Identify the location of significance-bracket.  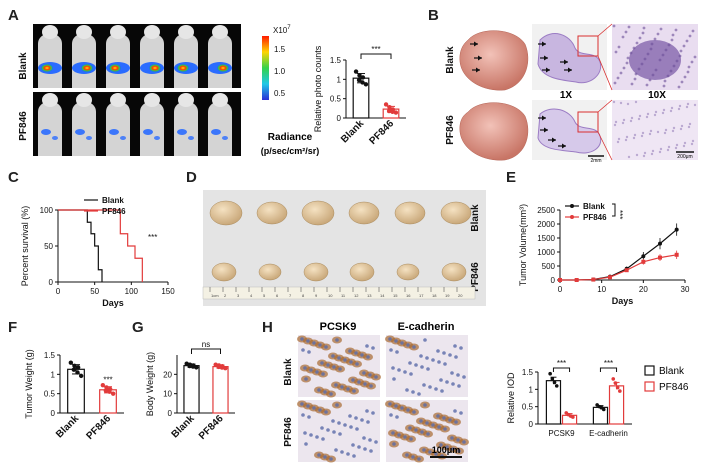
(206, 351).